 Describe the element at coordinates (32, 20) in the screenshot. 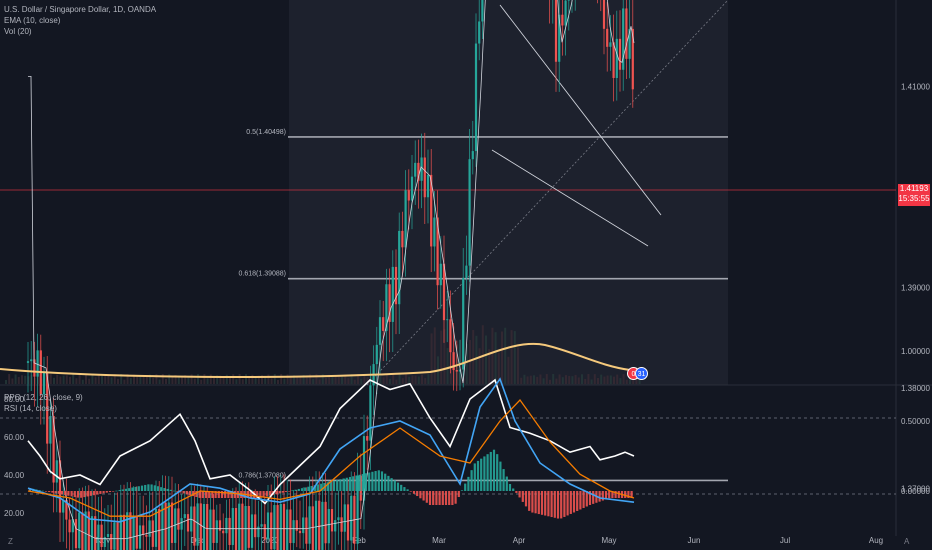

I see `ema-legend: EMA (10, close)` at that location.